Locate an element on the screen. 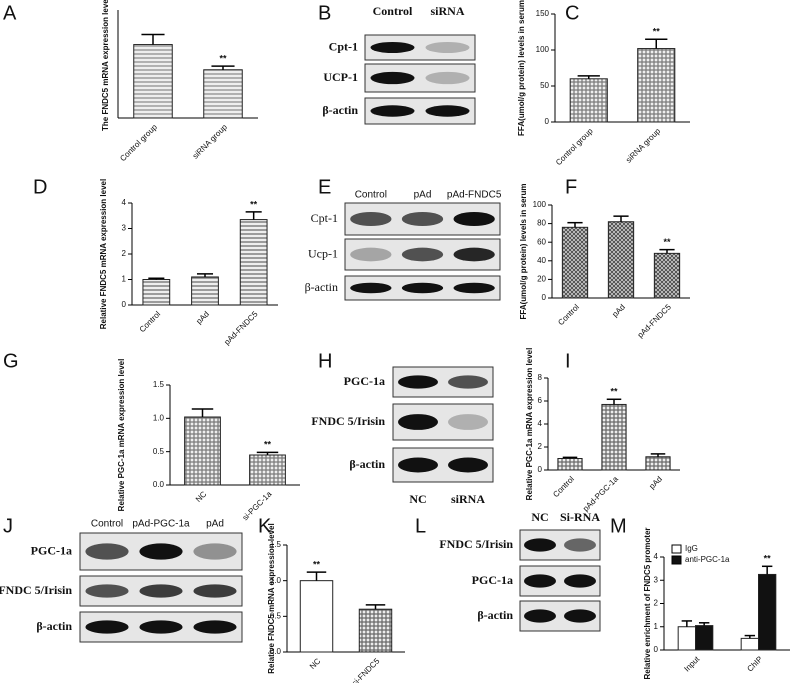 The image size is (797, 683). y-axis-label: FFA(umol/g protein) levels in serum is located at coordinates (521, 68).